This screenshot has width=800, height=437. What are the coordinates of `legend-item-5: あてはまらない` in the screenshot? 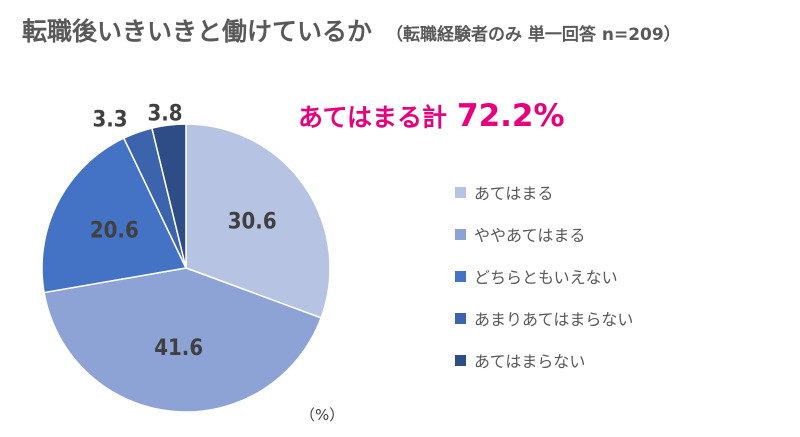 It's located at (544, 360).